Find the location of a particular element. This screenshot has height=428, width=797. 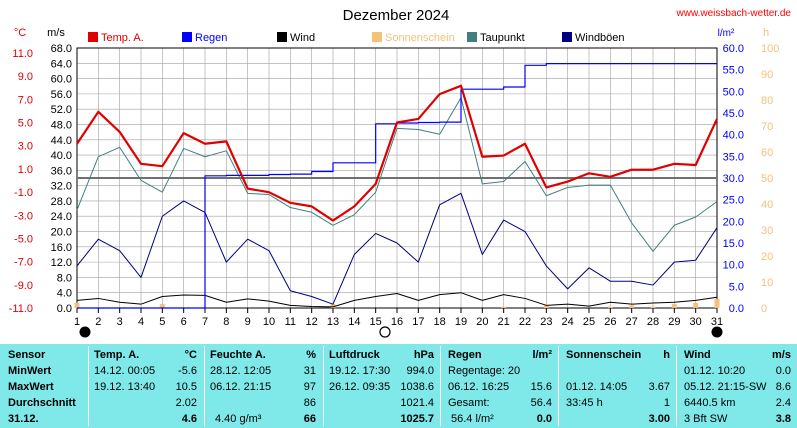

legend-label-dew: Taupunkt is located at coordinates (502, 38).